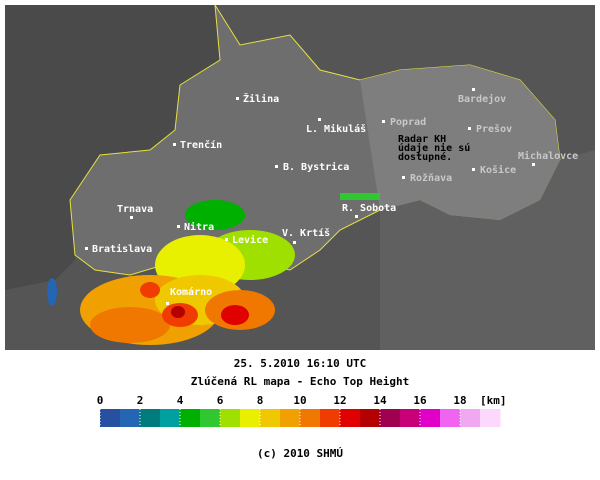  What do you see at coordinates (459, 400) in the screenshot?
I see `legend-tick-label: 18` at bounding box center [459, 400].